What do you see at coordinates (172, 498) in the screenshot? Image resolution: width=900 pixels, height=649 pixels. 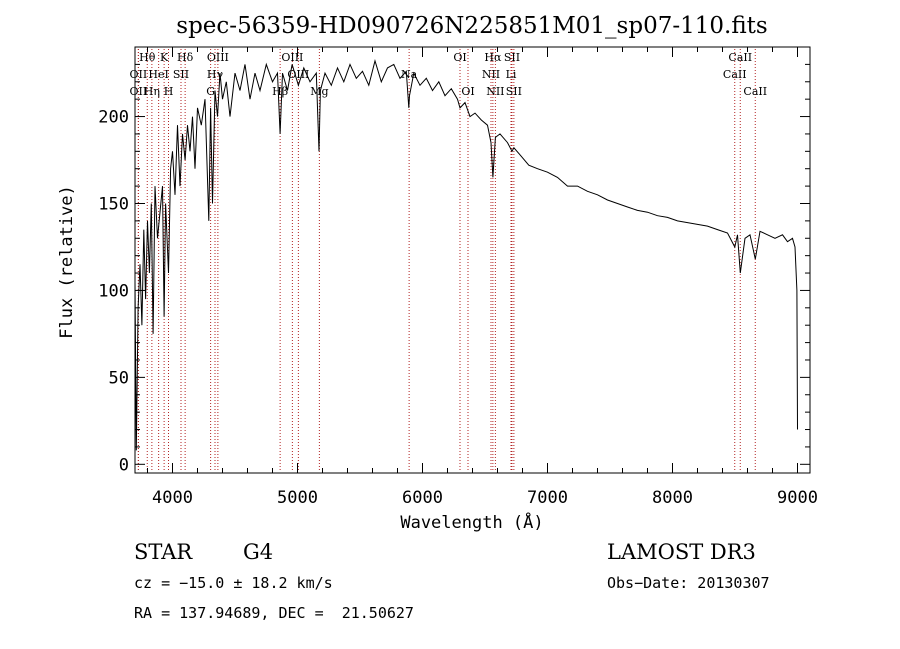 I see `x-tick-label: 4000` at bounding box center [172, 498].